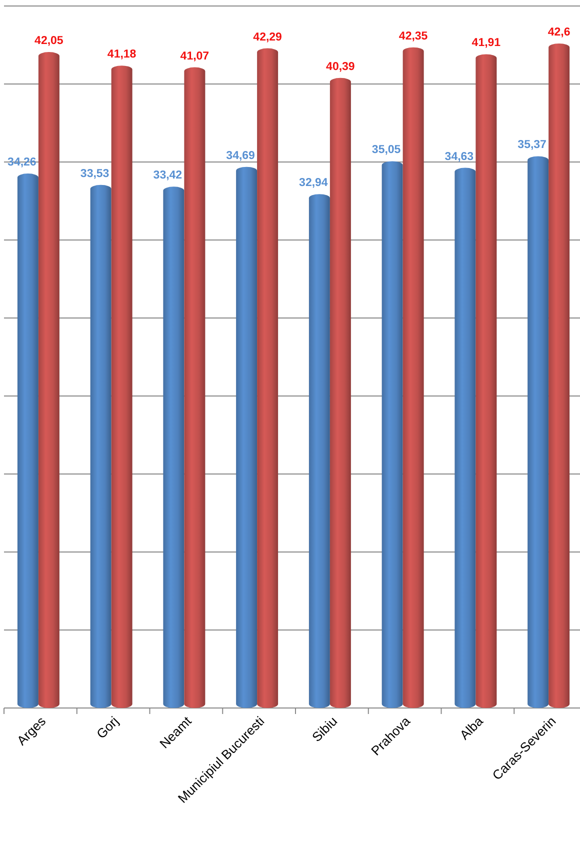 The width and height of the screenshot is (580, 847). I want to click on data-label: 41,91, so click(487, 43).